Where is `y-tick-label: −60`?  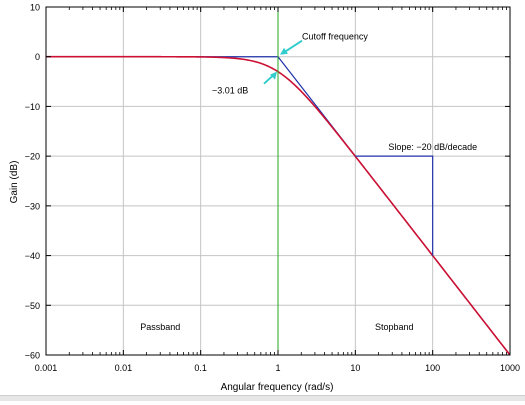 y-tick-label: −60 is located at coordinates (32, 356).